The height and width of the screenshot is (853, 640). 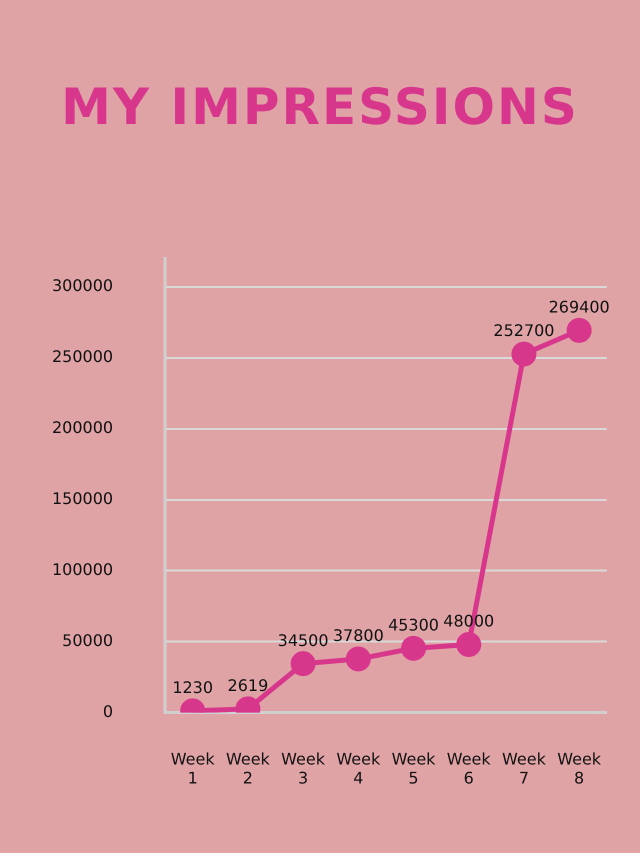 What do you see at coordinates (414, 768) in the screenshot?
I see `x-tick-label: Week 5` at bounding box center [414, 768].